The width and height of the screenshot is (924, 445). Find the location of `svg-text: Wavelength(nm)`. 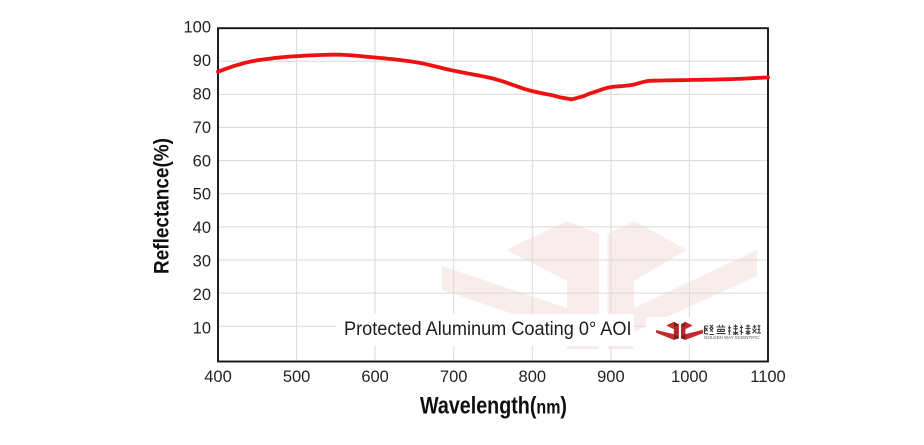

svg-text: Wavelength(nm) is located at coordinates (493, 406).